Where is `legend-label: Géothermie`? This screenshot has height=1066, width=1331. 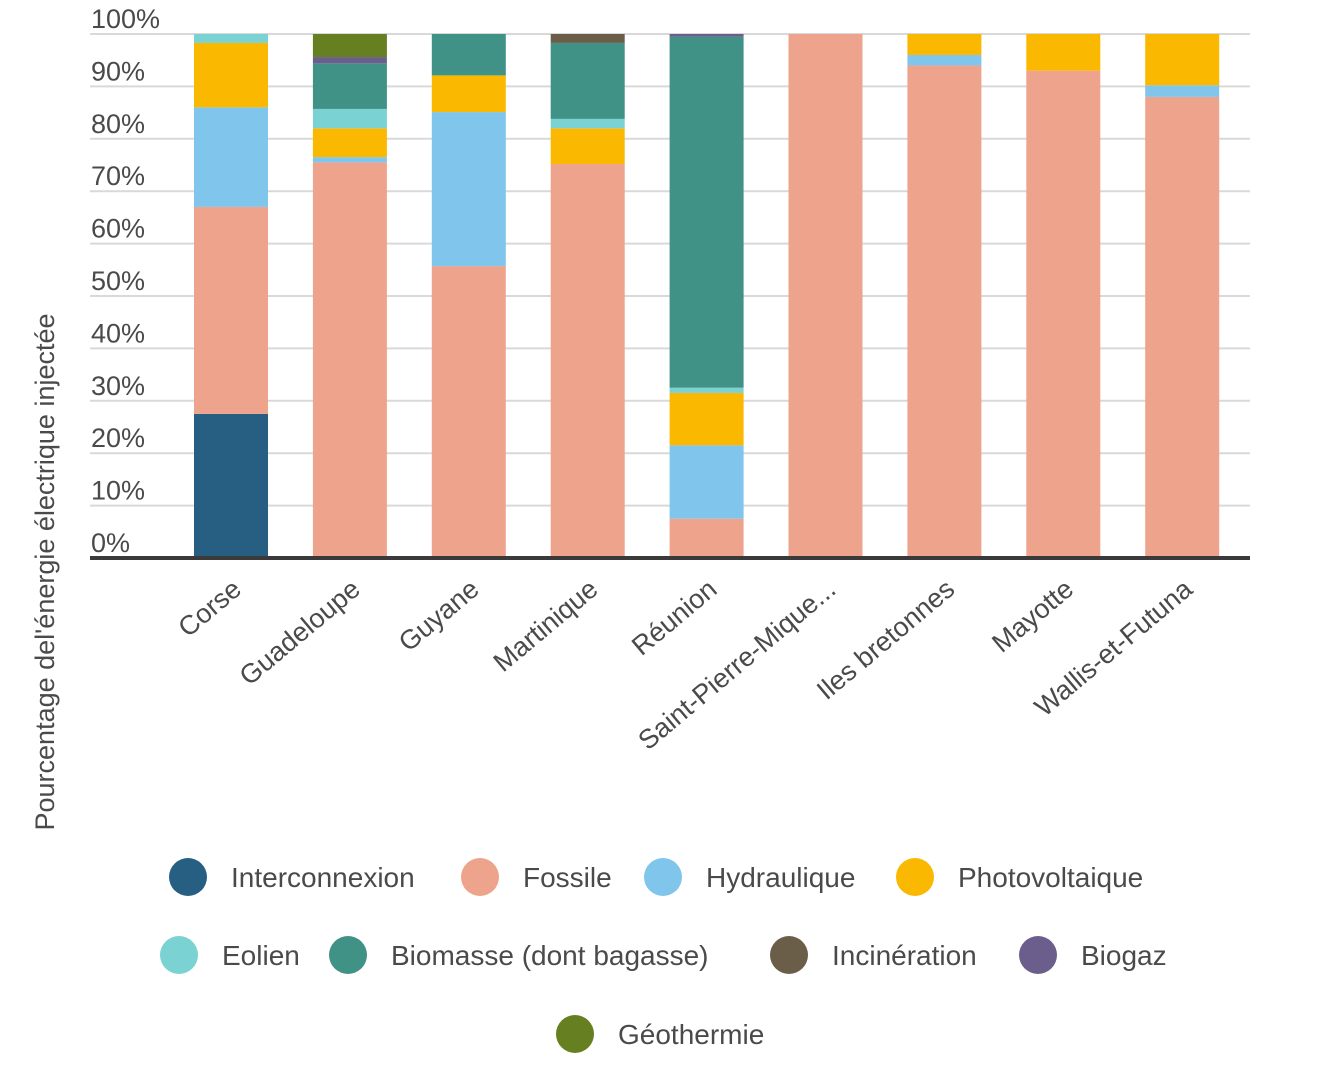 legend-label: Géothermie is located at coordinates (691, 1034).